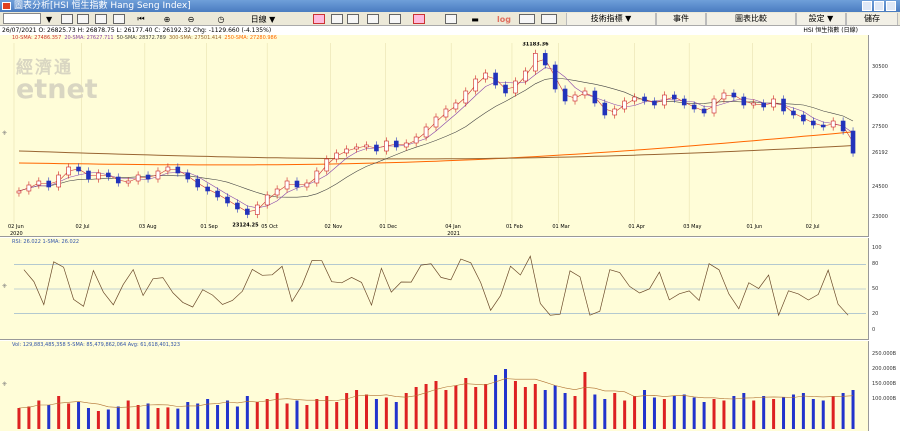 The image size is (900, 431). I want to click on candle-filled-icon, so click(337, 19).